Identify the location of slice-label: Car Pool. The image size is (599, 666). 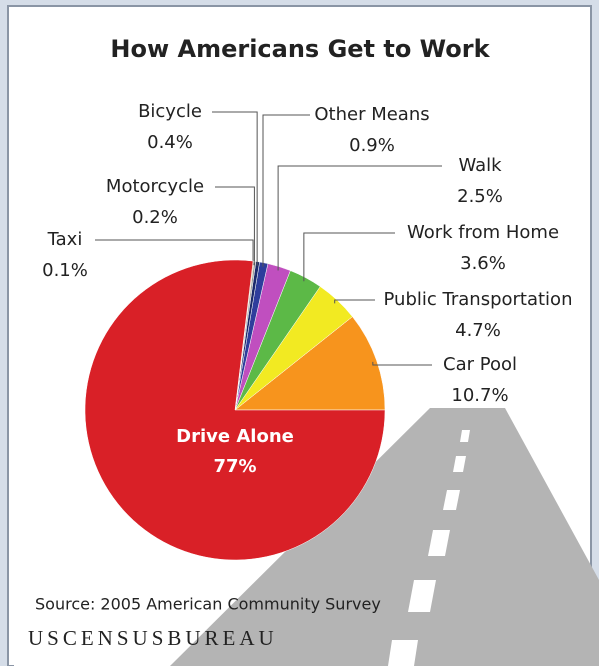
(480, 364).